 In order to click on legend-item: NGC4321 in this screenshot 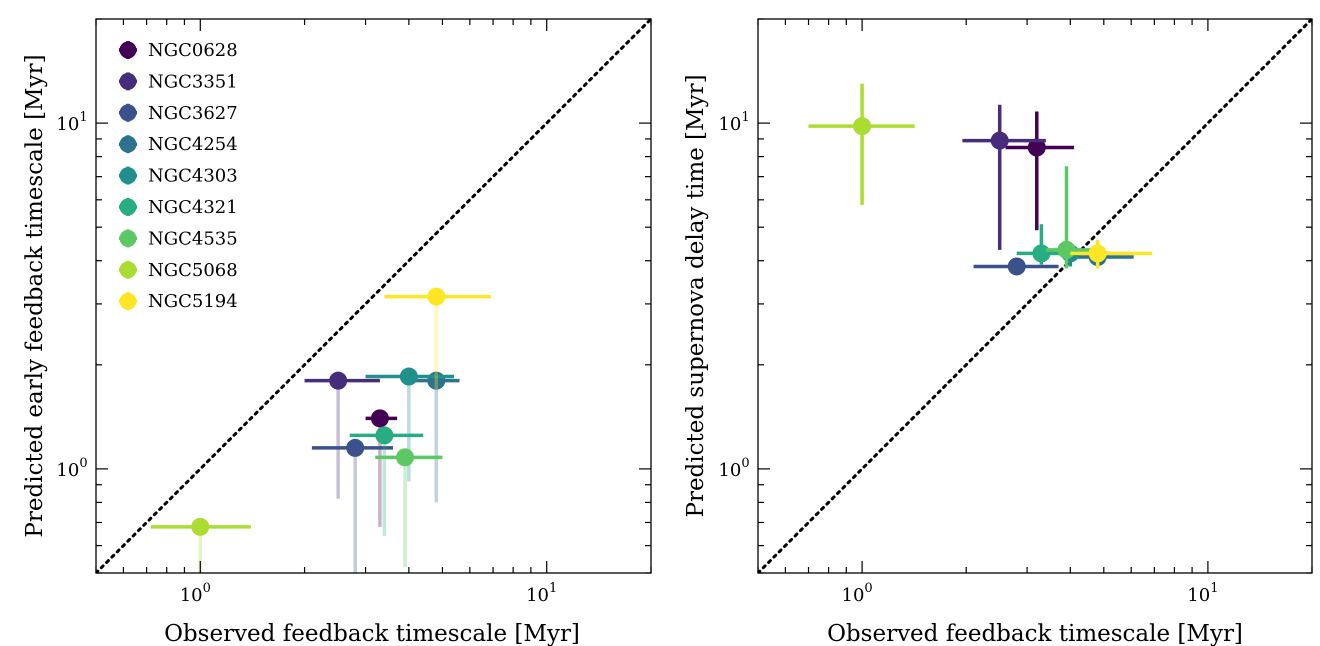, I will do `click(178, 207)`.